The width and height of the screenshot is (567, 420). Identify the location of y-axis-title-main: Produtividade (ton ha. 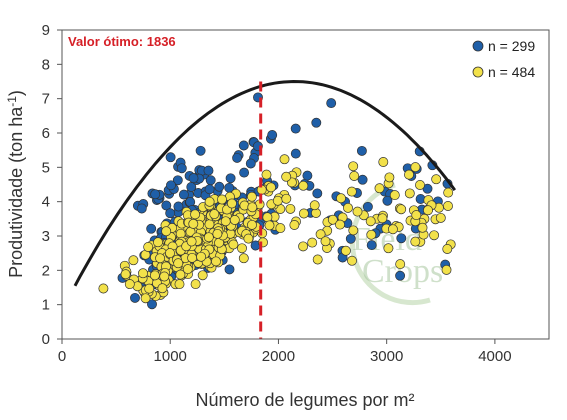
(16, 192).